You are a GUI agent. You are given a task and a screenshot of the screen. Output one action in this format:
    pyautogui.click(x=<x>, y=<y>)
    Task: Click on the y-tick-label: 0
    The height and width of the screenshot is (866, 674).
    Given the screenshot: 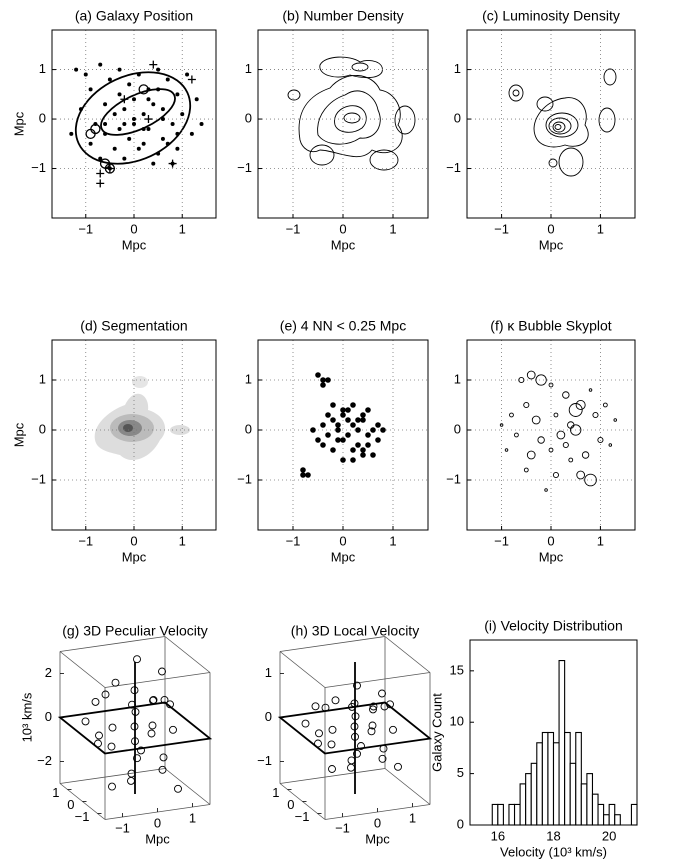 What is the action you would take?
    pyautogui.click(x=42, y=117)
    